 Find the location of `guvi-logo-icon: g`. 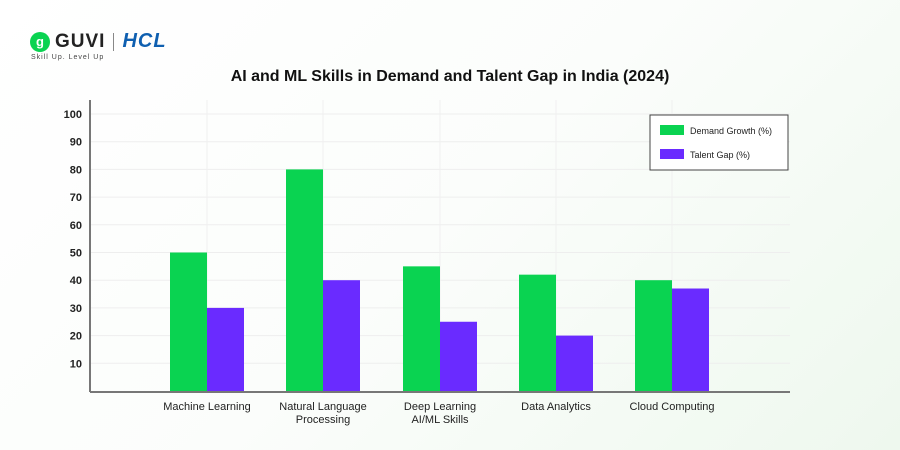

guvi-logo-icon: g is located at coordinates (40, 41).